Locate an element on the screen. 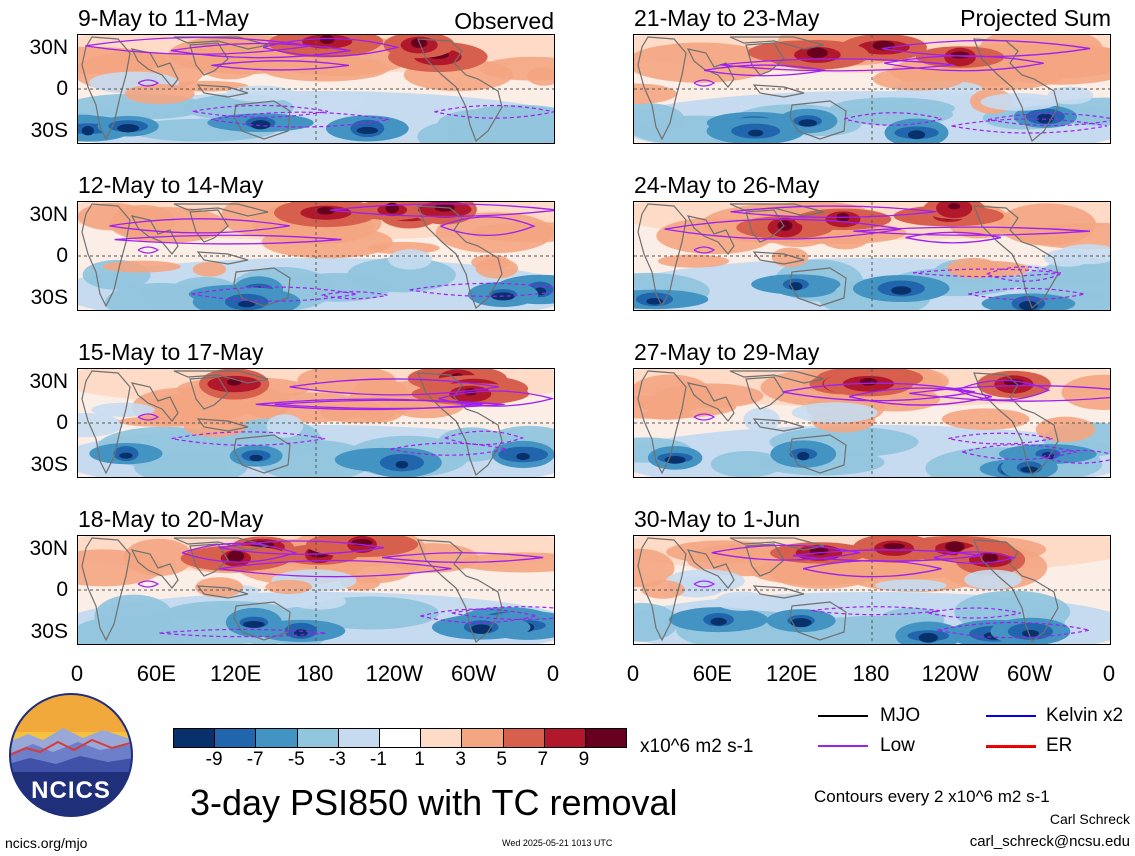 The height and width of the screenshot is (856, 1135). panel-tag-observed: Observed is located at coordinates (504, 21).